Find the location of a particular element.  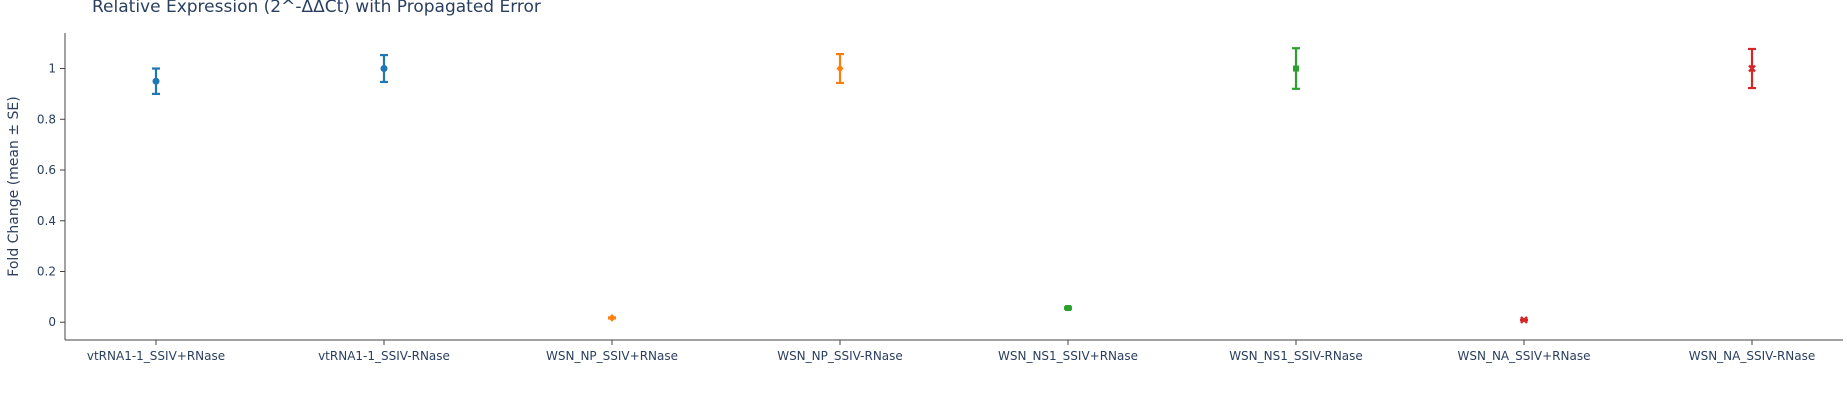

y-tick-label: 0.8 is located at coordinates (46, 119).